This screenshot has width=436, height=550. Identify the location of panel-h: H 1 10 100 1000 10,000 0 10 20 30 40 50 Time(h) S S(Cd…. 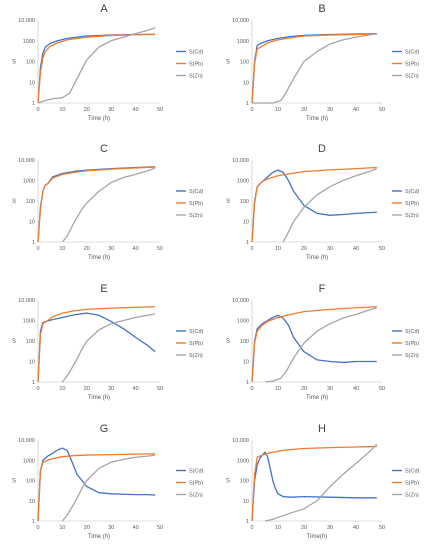
(323, 481).